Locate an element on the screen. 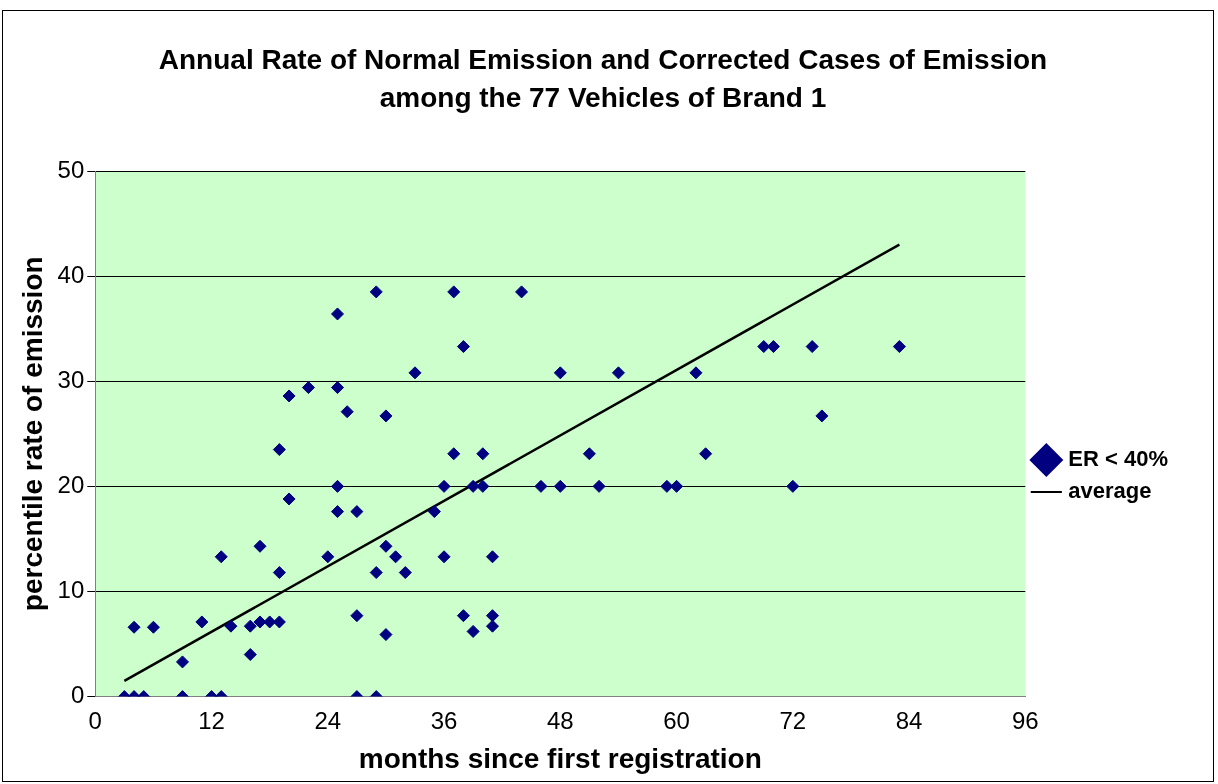 The image size is (1218, 784). x-tick-label: 12 is located at coordinates (211, 720).